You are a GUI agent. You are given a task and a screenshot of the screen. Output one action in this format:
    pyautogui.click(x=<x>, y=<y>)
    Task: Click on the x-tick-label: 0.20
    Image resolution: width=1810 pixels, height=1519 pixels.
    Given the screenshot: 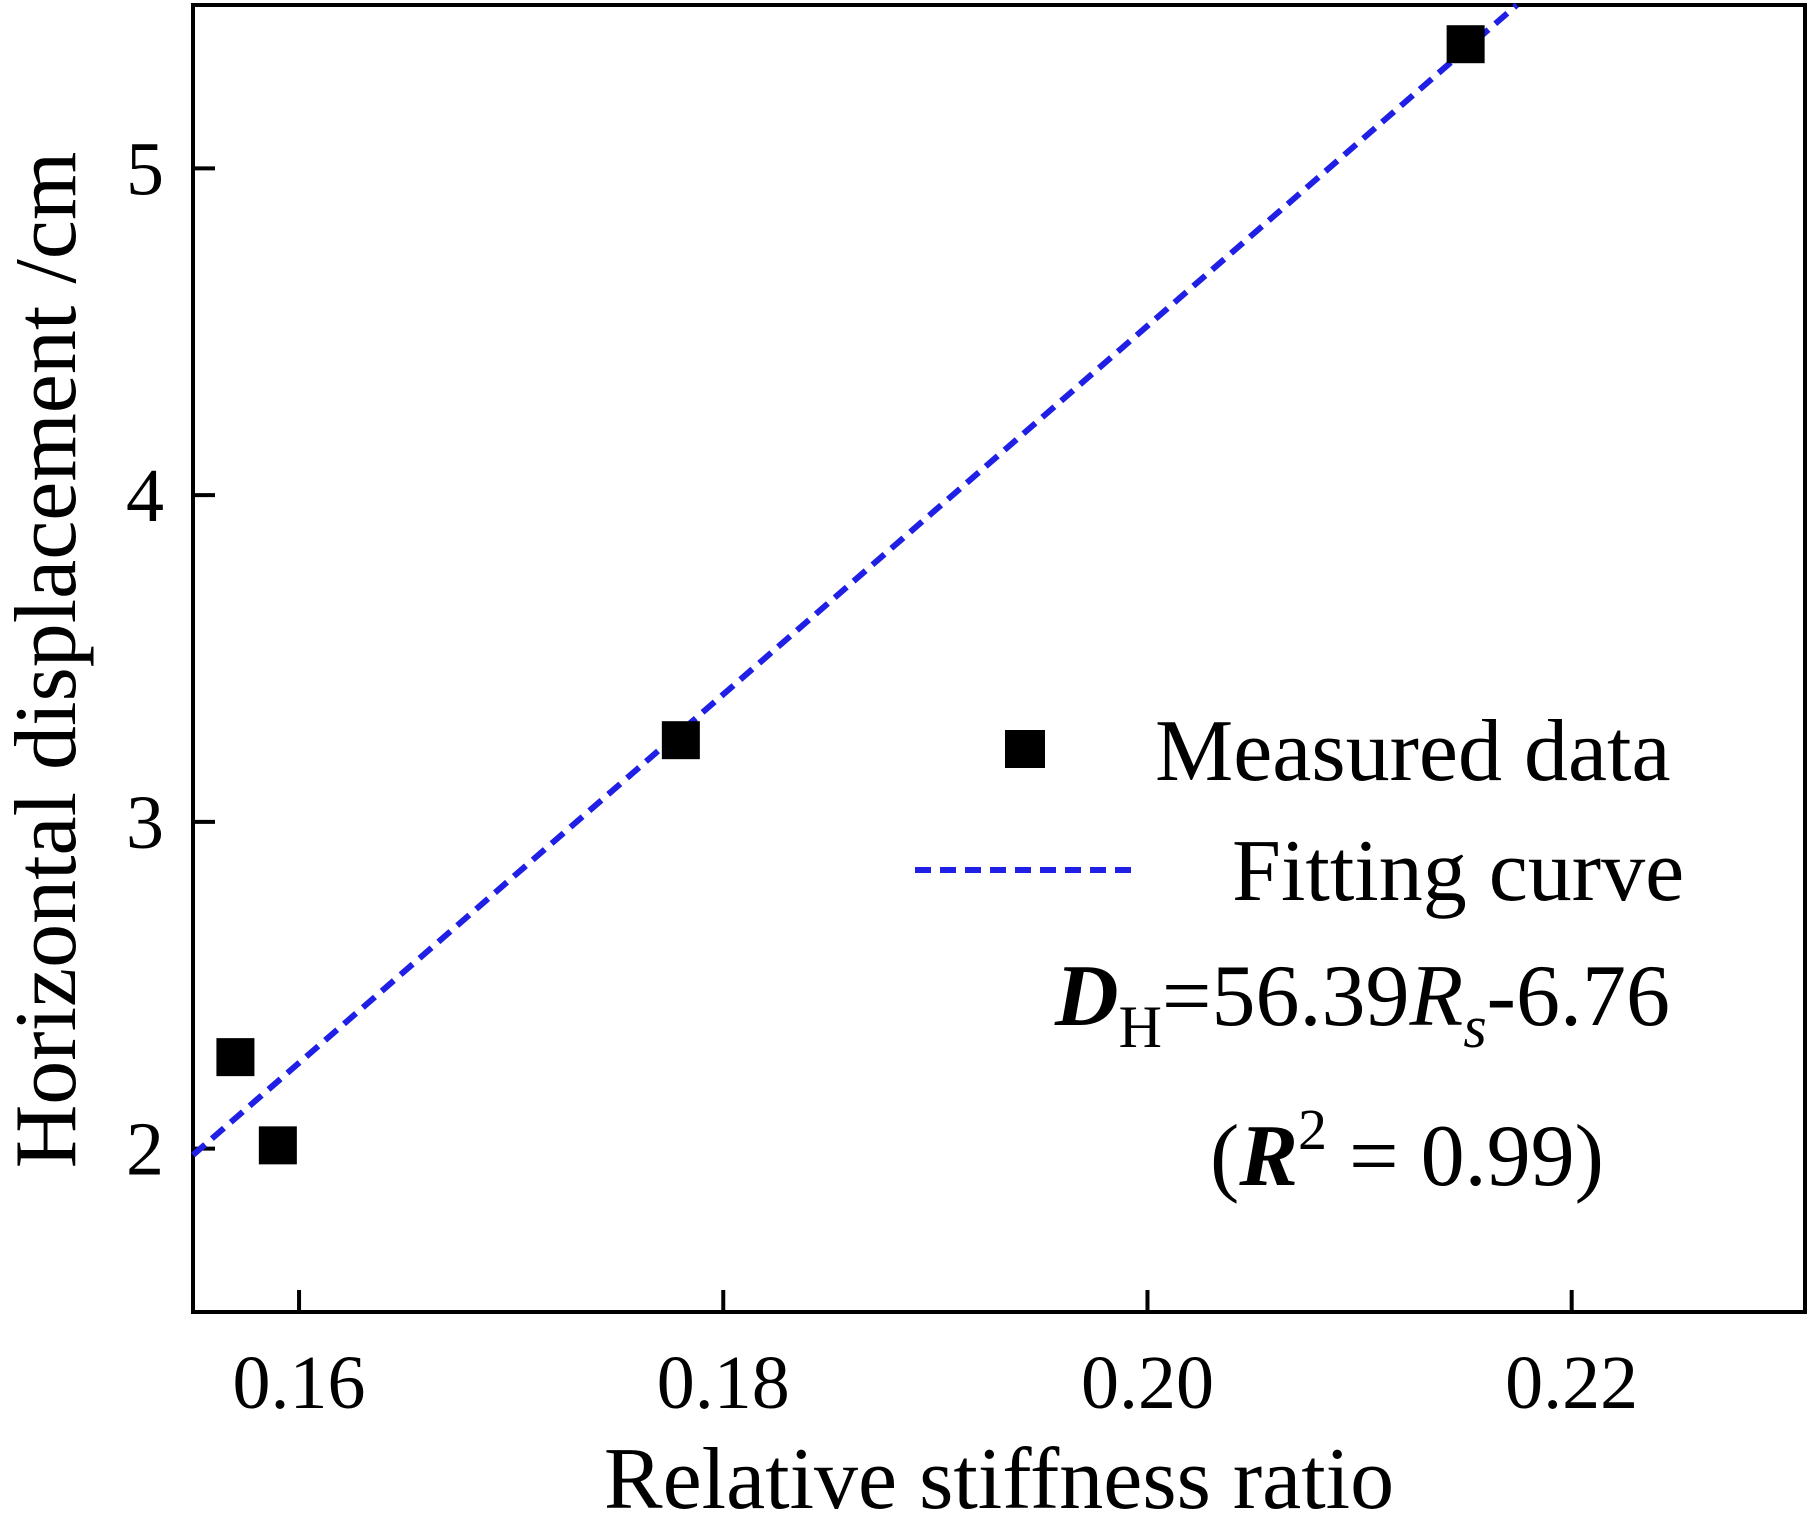 What is the action you would take?
    pyautogui.click(x=1147, y=1383)
    